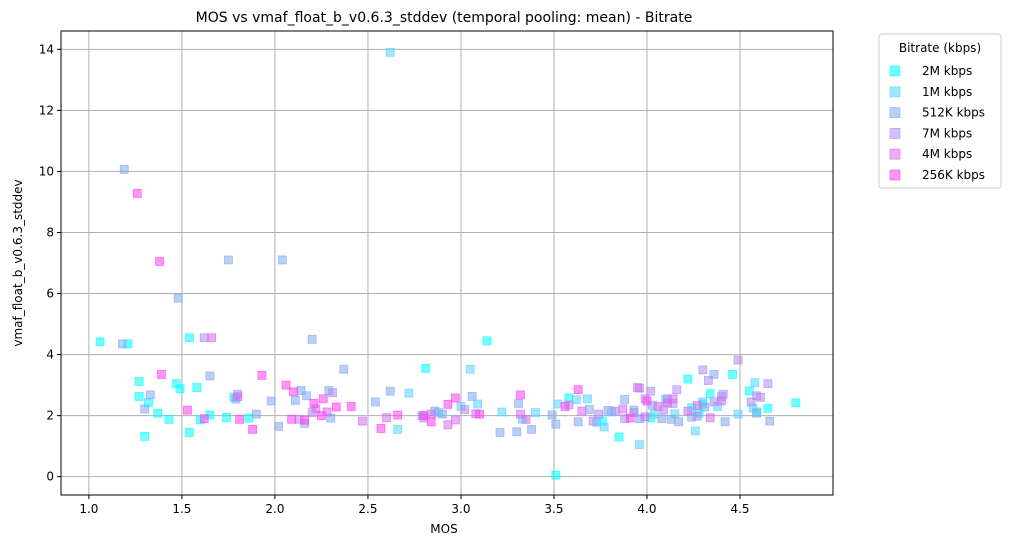 The height and width of the screenshot is (545, 1010). I want to click on legend-label: 256K kbps, so click(953, 175).